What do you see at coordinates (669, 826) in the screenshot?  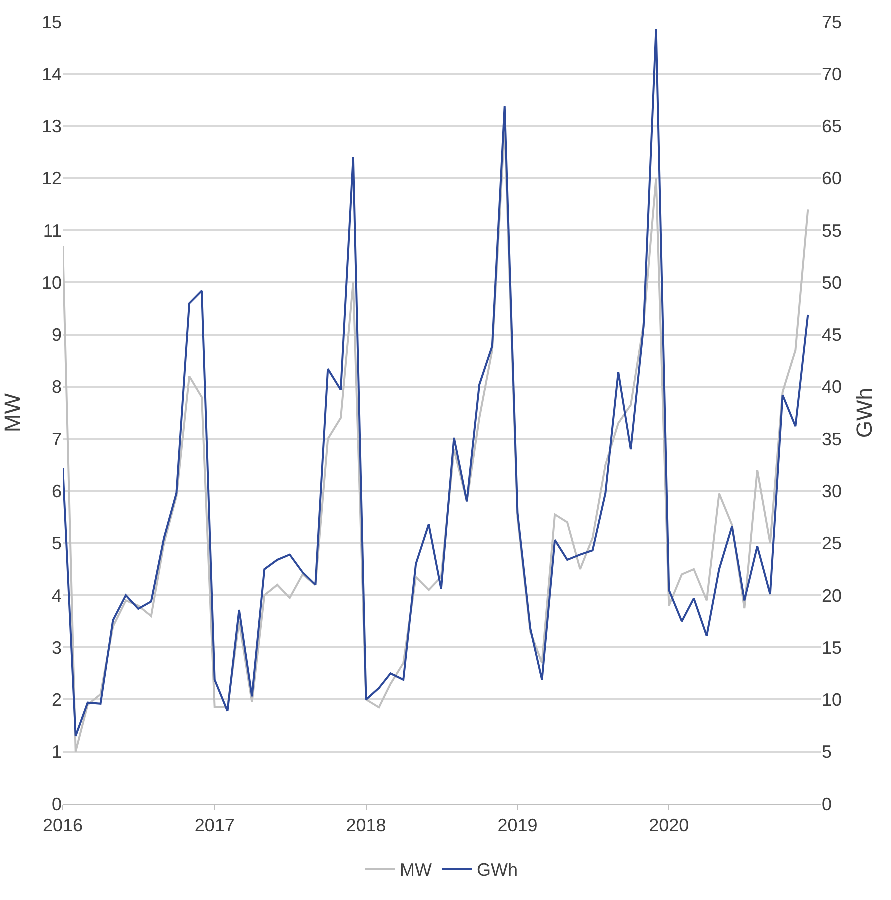 I see `x-tick-label: 2020` at bounding box center [669, 826].